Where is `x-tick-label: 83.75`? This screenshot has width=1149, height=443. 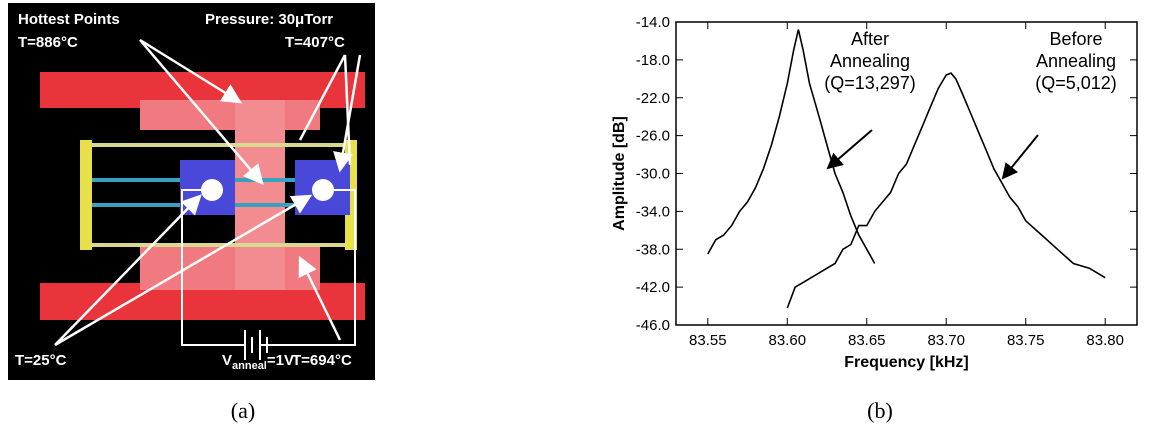 x-tick-label: 83.75 is located at coordinates (1026, 340).